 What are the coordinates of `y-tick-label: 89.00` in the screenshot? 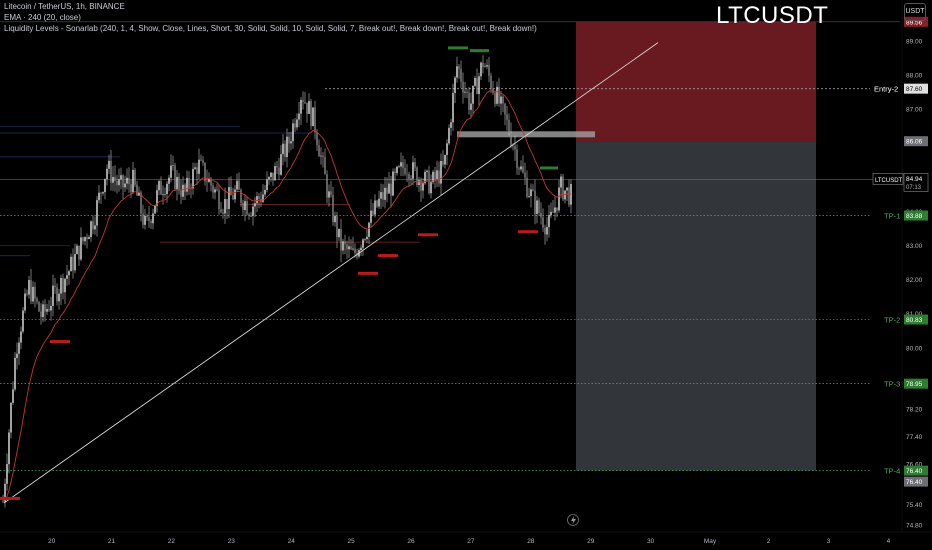 It's located at (914, 41).